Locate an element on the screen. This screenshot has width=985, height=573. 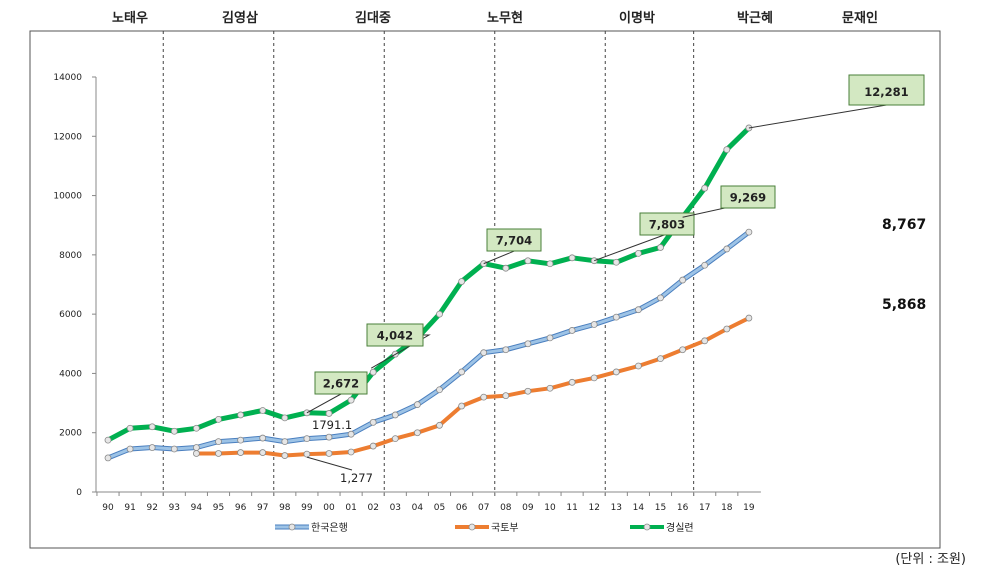
callout-2: 7,704 is located at coordinates (512, 246).